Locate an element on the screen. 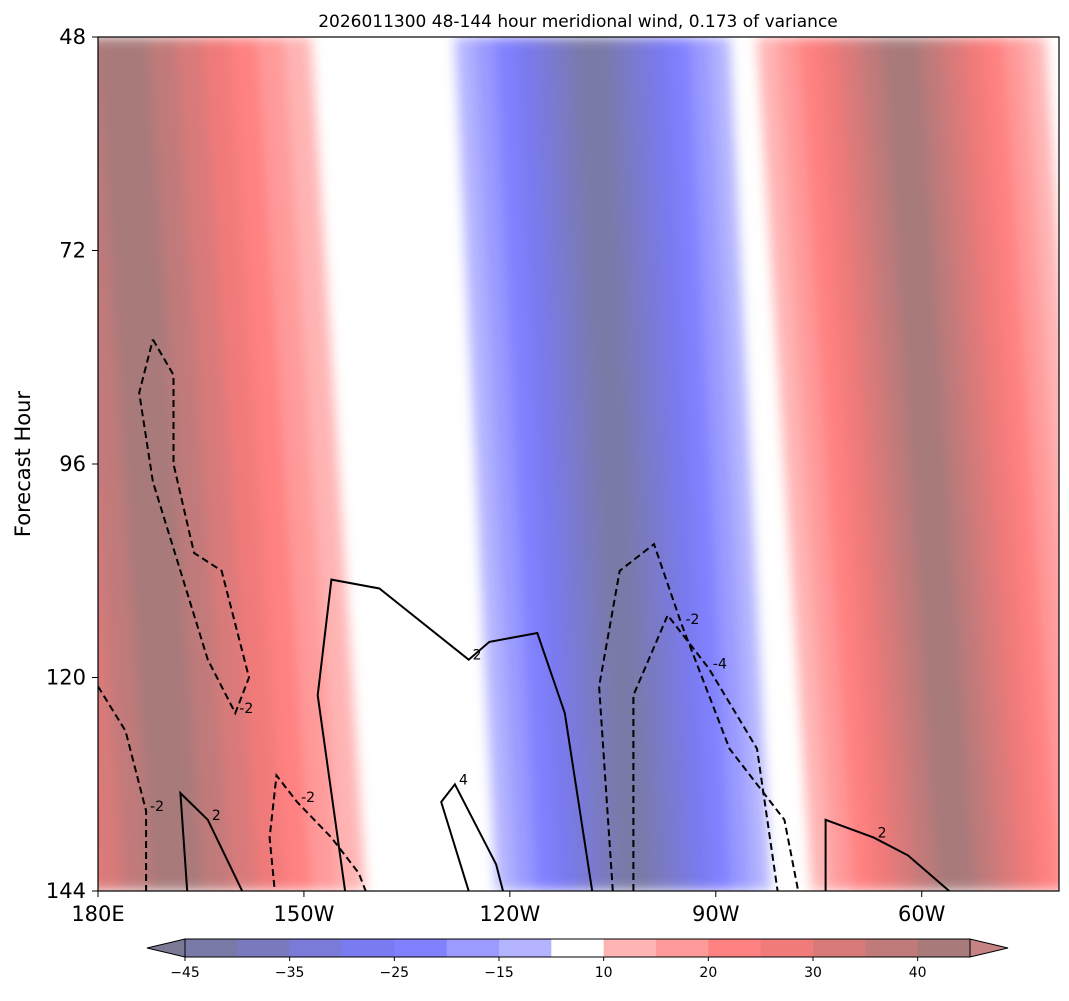 This screenshot has width=1069, height=1001. colorbar-extend-max is located at coordinates (989, 948).